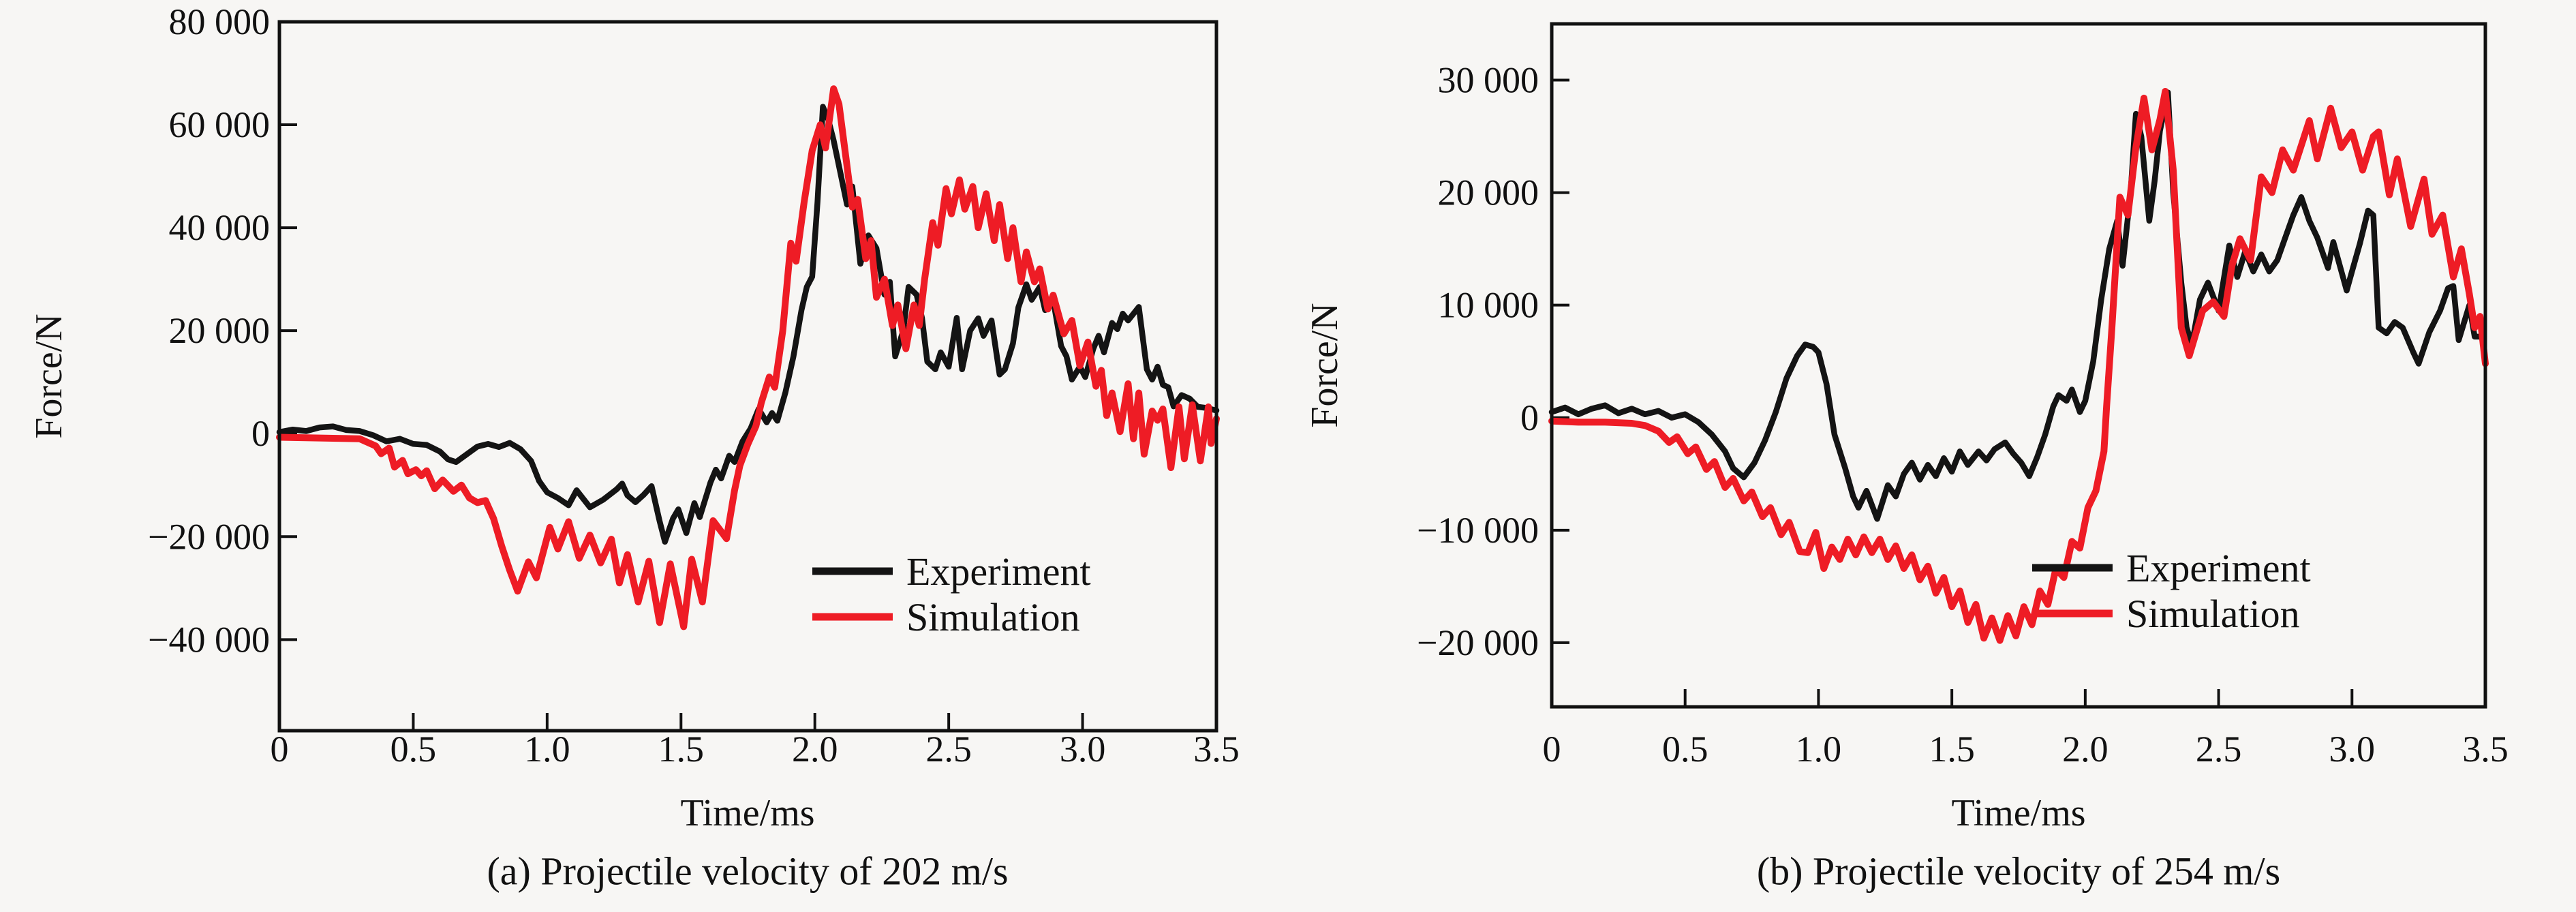 Image resolution: width=2576 pixels, height=912 pixels. I want to click on y-tick-label: 40 000, so click(220, 227).